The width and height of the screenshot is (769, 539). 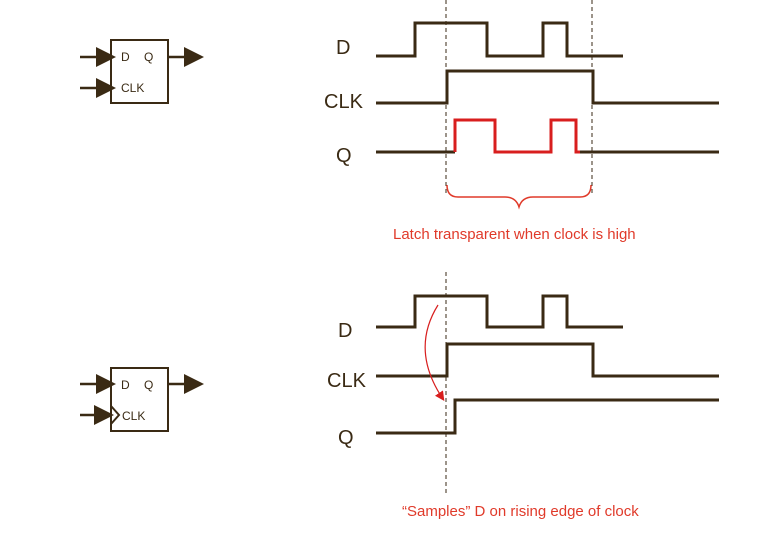 I want to click on flipflop-box-clk-label: CLK, so click(x=133, y=416).